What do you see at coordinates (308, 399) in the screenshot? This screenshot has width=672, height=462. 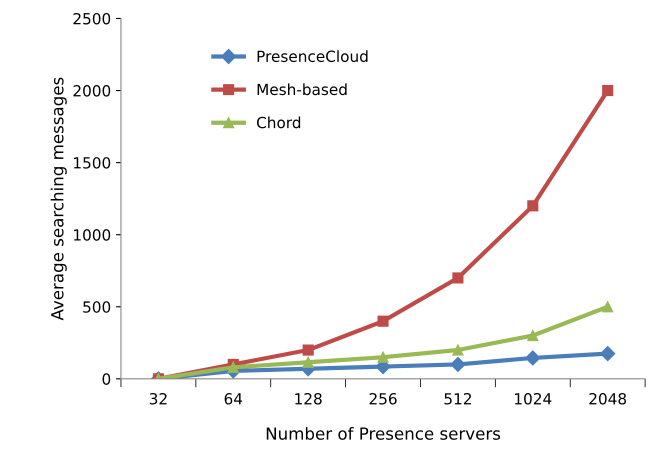 I see `x-tick-label: 128` at bounding box center [308, 399].